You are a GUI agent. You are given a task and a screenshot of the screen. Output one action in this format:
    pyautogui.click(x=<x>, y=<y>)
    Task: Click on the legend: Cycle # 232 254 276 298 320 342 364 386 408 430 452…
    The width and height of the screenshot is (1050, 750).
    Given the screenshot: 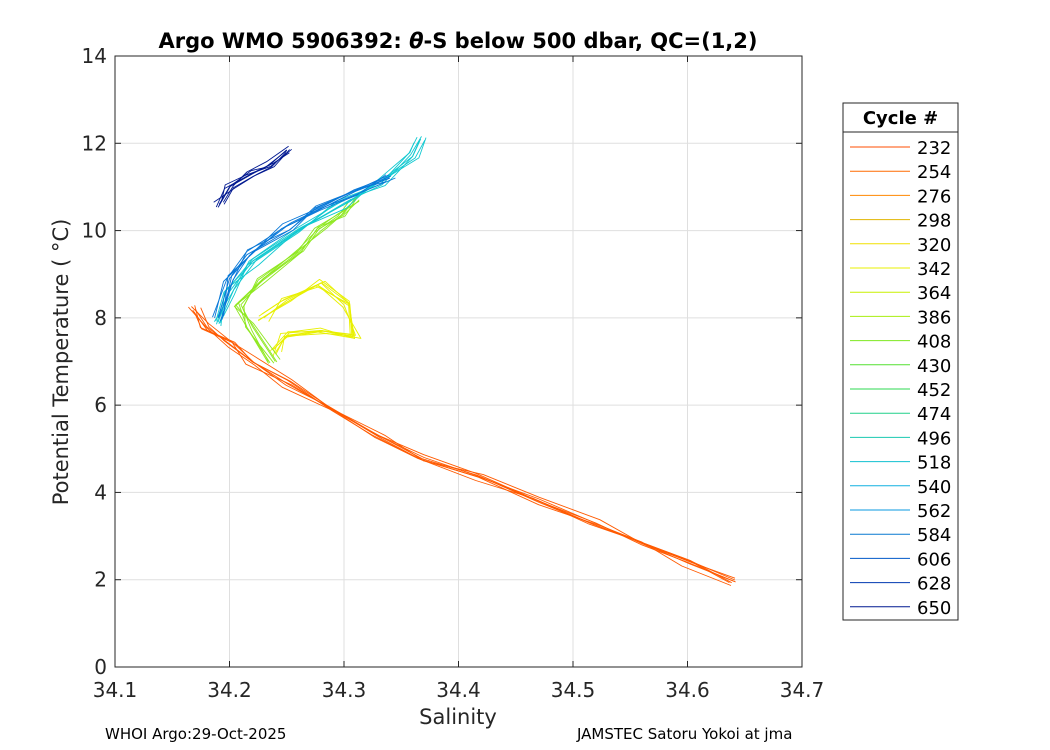 What is the action you would take?
    pyautogui.click(x=900, y=361)
    